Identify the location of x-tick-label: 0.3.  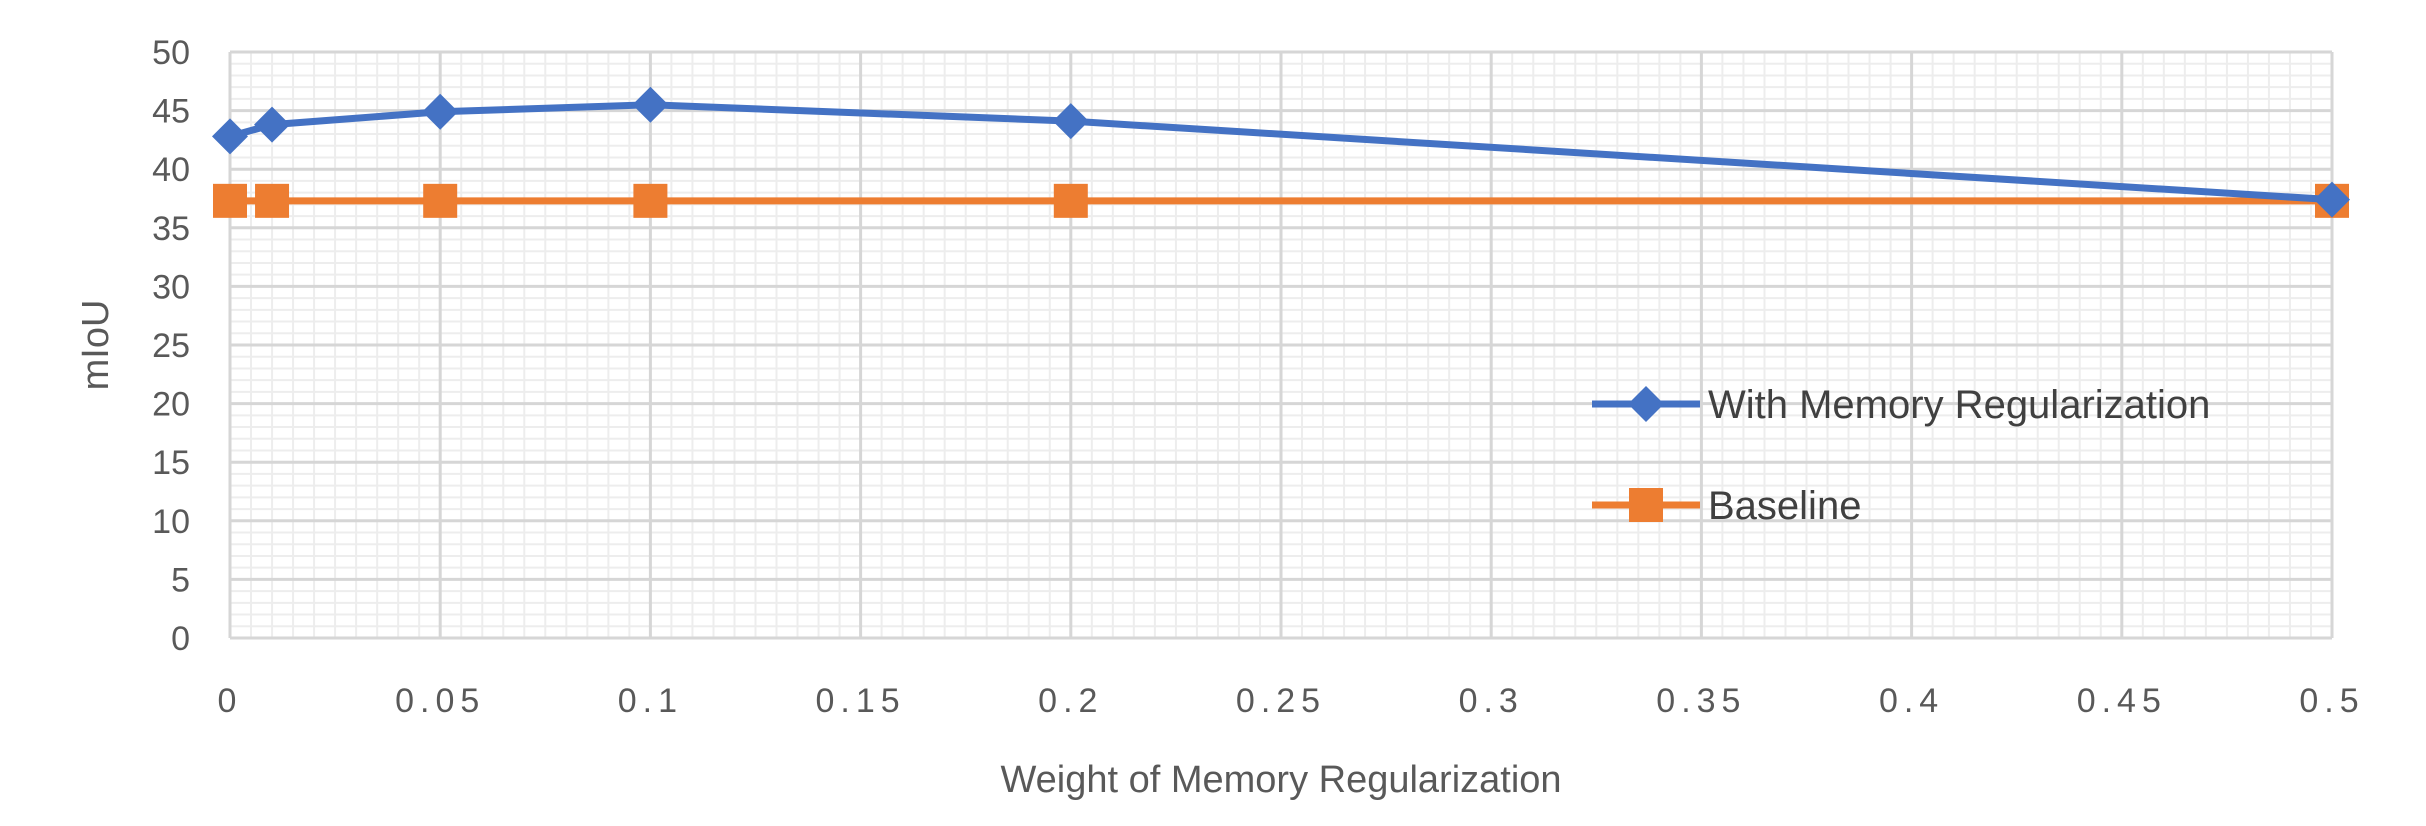
(1491, 701).